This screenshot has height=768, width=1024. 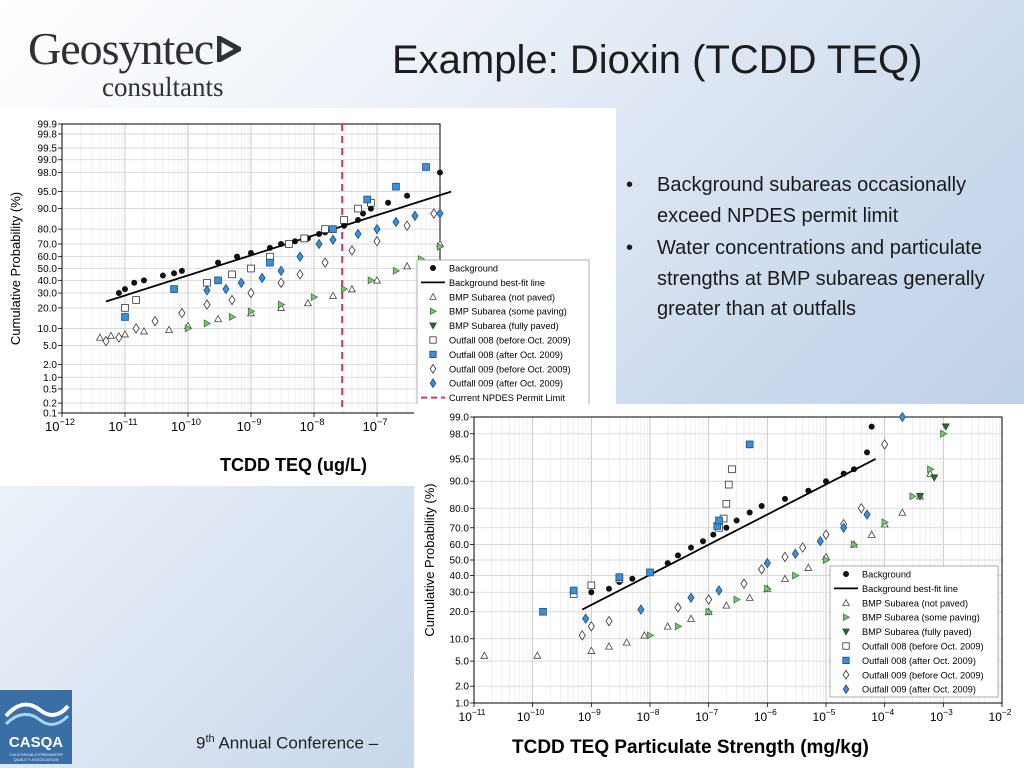 I want to click on geosyntec-logo: Geosyntec consultants, so click(x=158, y=68).